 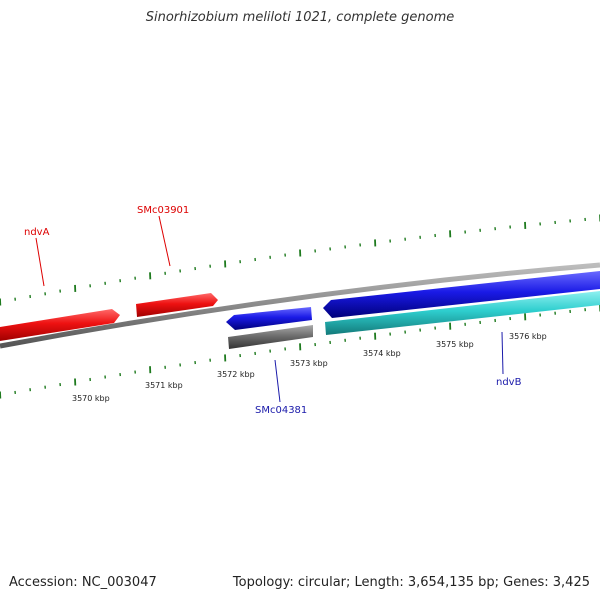 What do you see at coordinates (37, 232) in the screenshot?
I see `gene-label-ndvA: ndvA` at bounding box center [37, 232].